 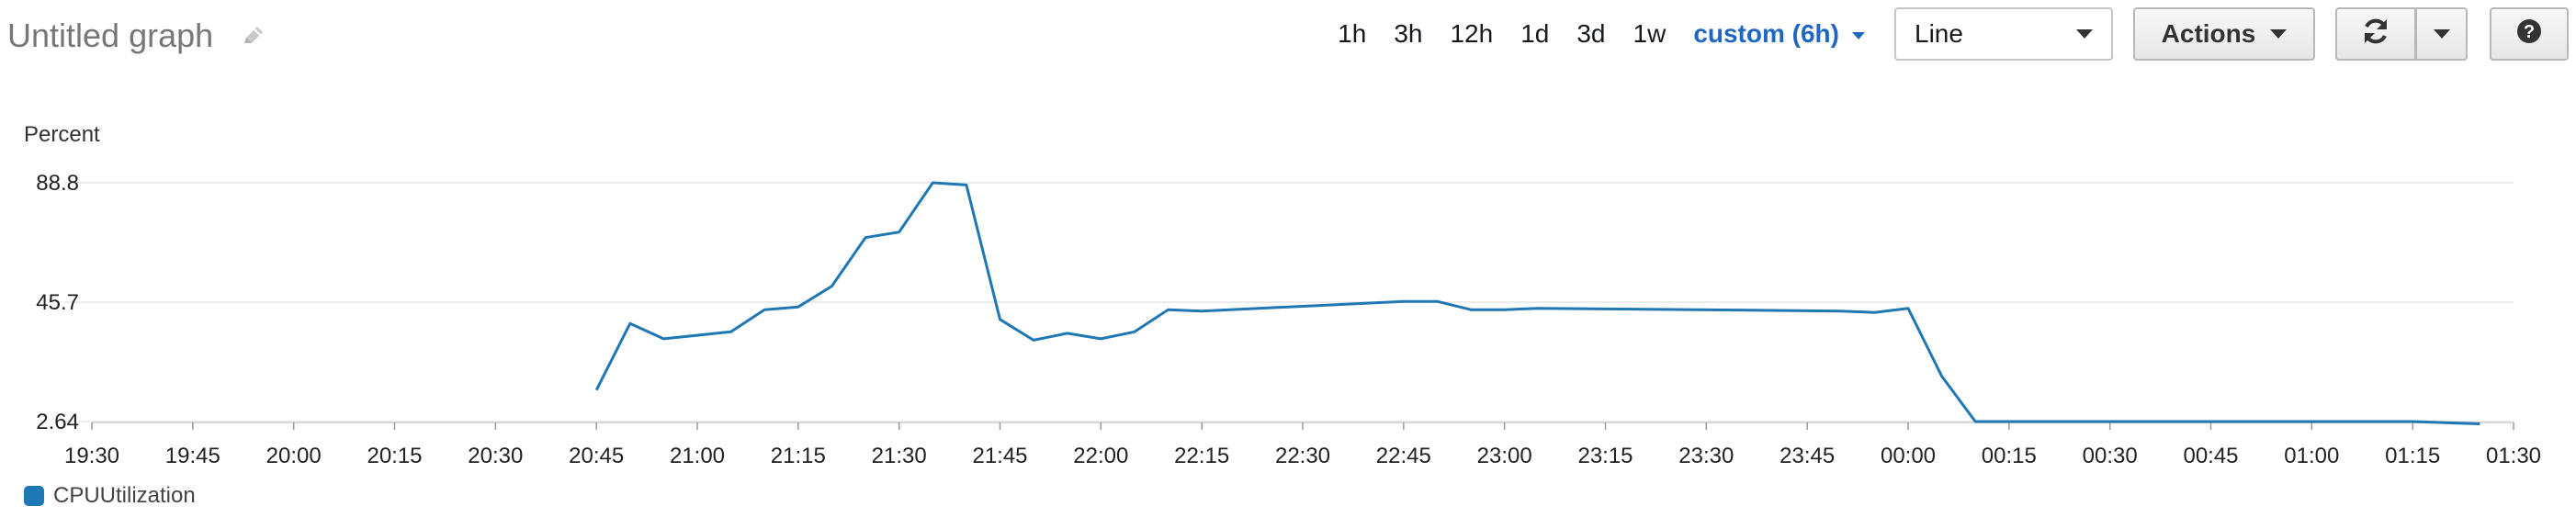 What do you see at coordinates (1908, 456) in the screenshot?
I see `x-tick-label: 00:00` at bounding box center [1908, 456].